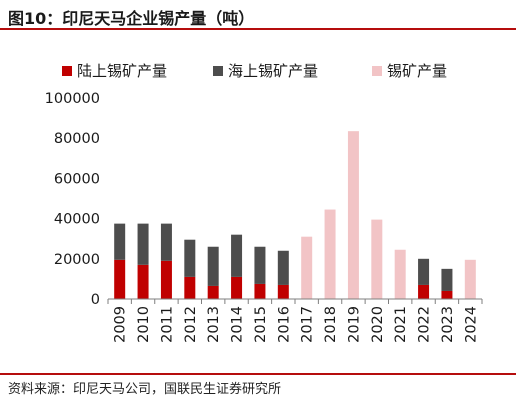  What do you see at coordinates (145, 389) in the screenshot?
I see `source-note: 资料来源：印尼天马公司，国联民生证券研究所` at bounding box center [145, 389].